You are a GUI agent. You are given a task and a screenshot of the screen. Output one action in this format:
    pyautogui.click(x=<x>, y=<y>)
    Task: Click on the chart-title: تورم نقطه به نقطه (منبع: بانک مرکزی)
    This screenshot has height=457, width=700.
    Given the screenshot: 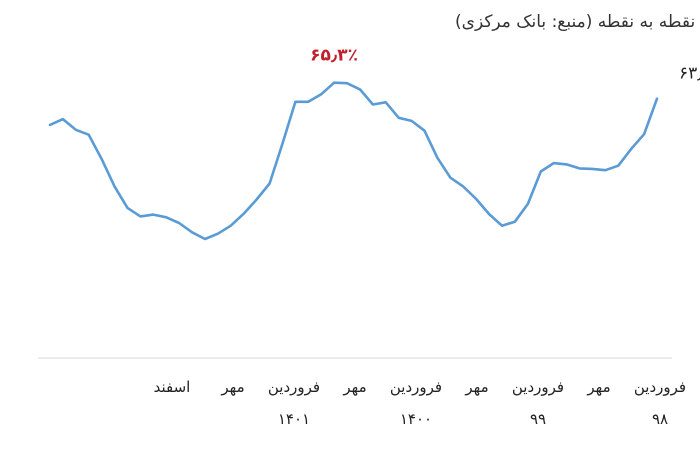 What is the action you would take?
    pyautogui.click(x=577, y=22)
    